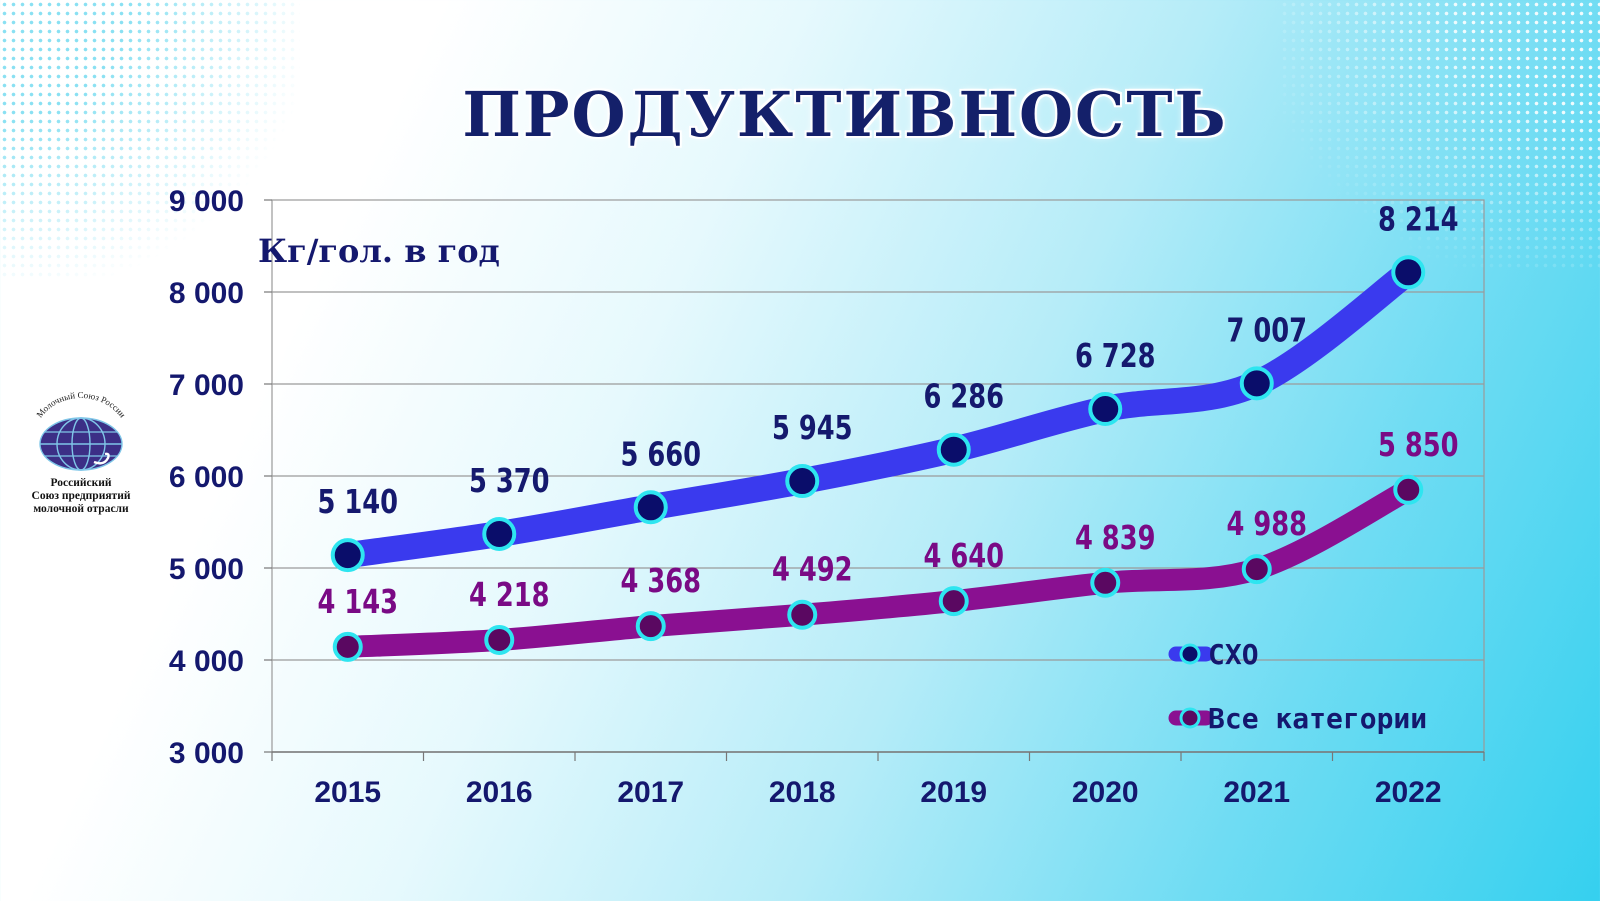 This screenshot has height=901, width=1600. What do you see at coordinates (81, 509) in the screenshot?
I see `logo-caption-line-3: молочной отрасли` at bounding box center [81, 509].